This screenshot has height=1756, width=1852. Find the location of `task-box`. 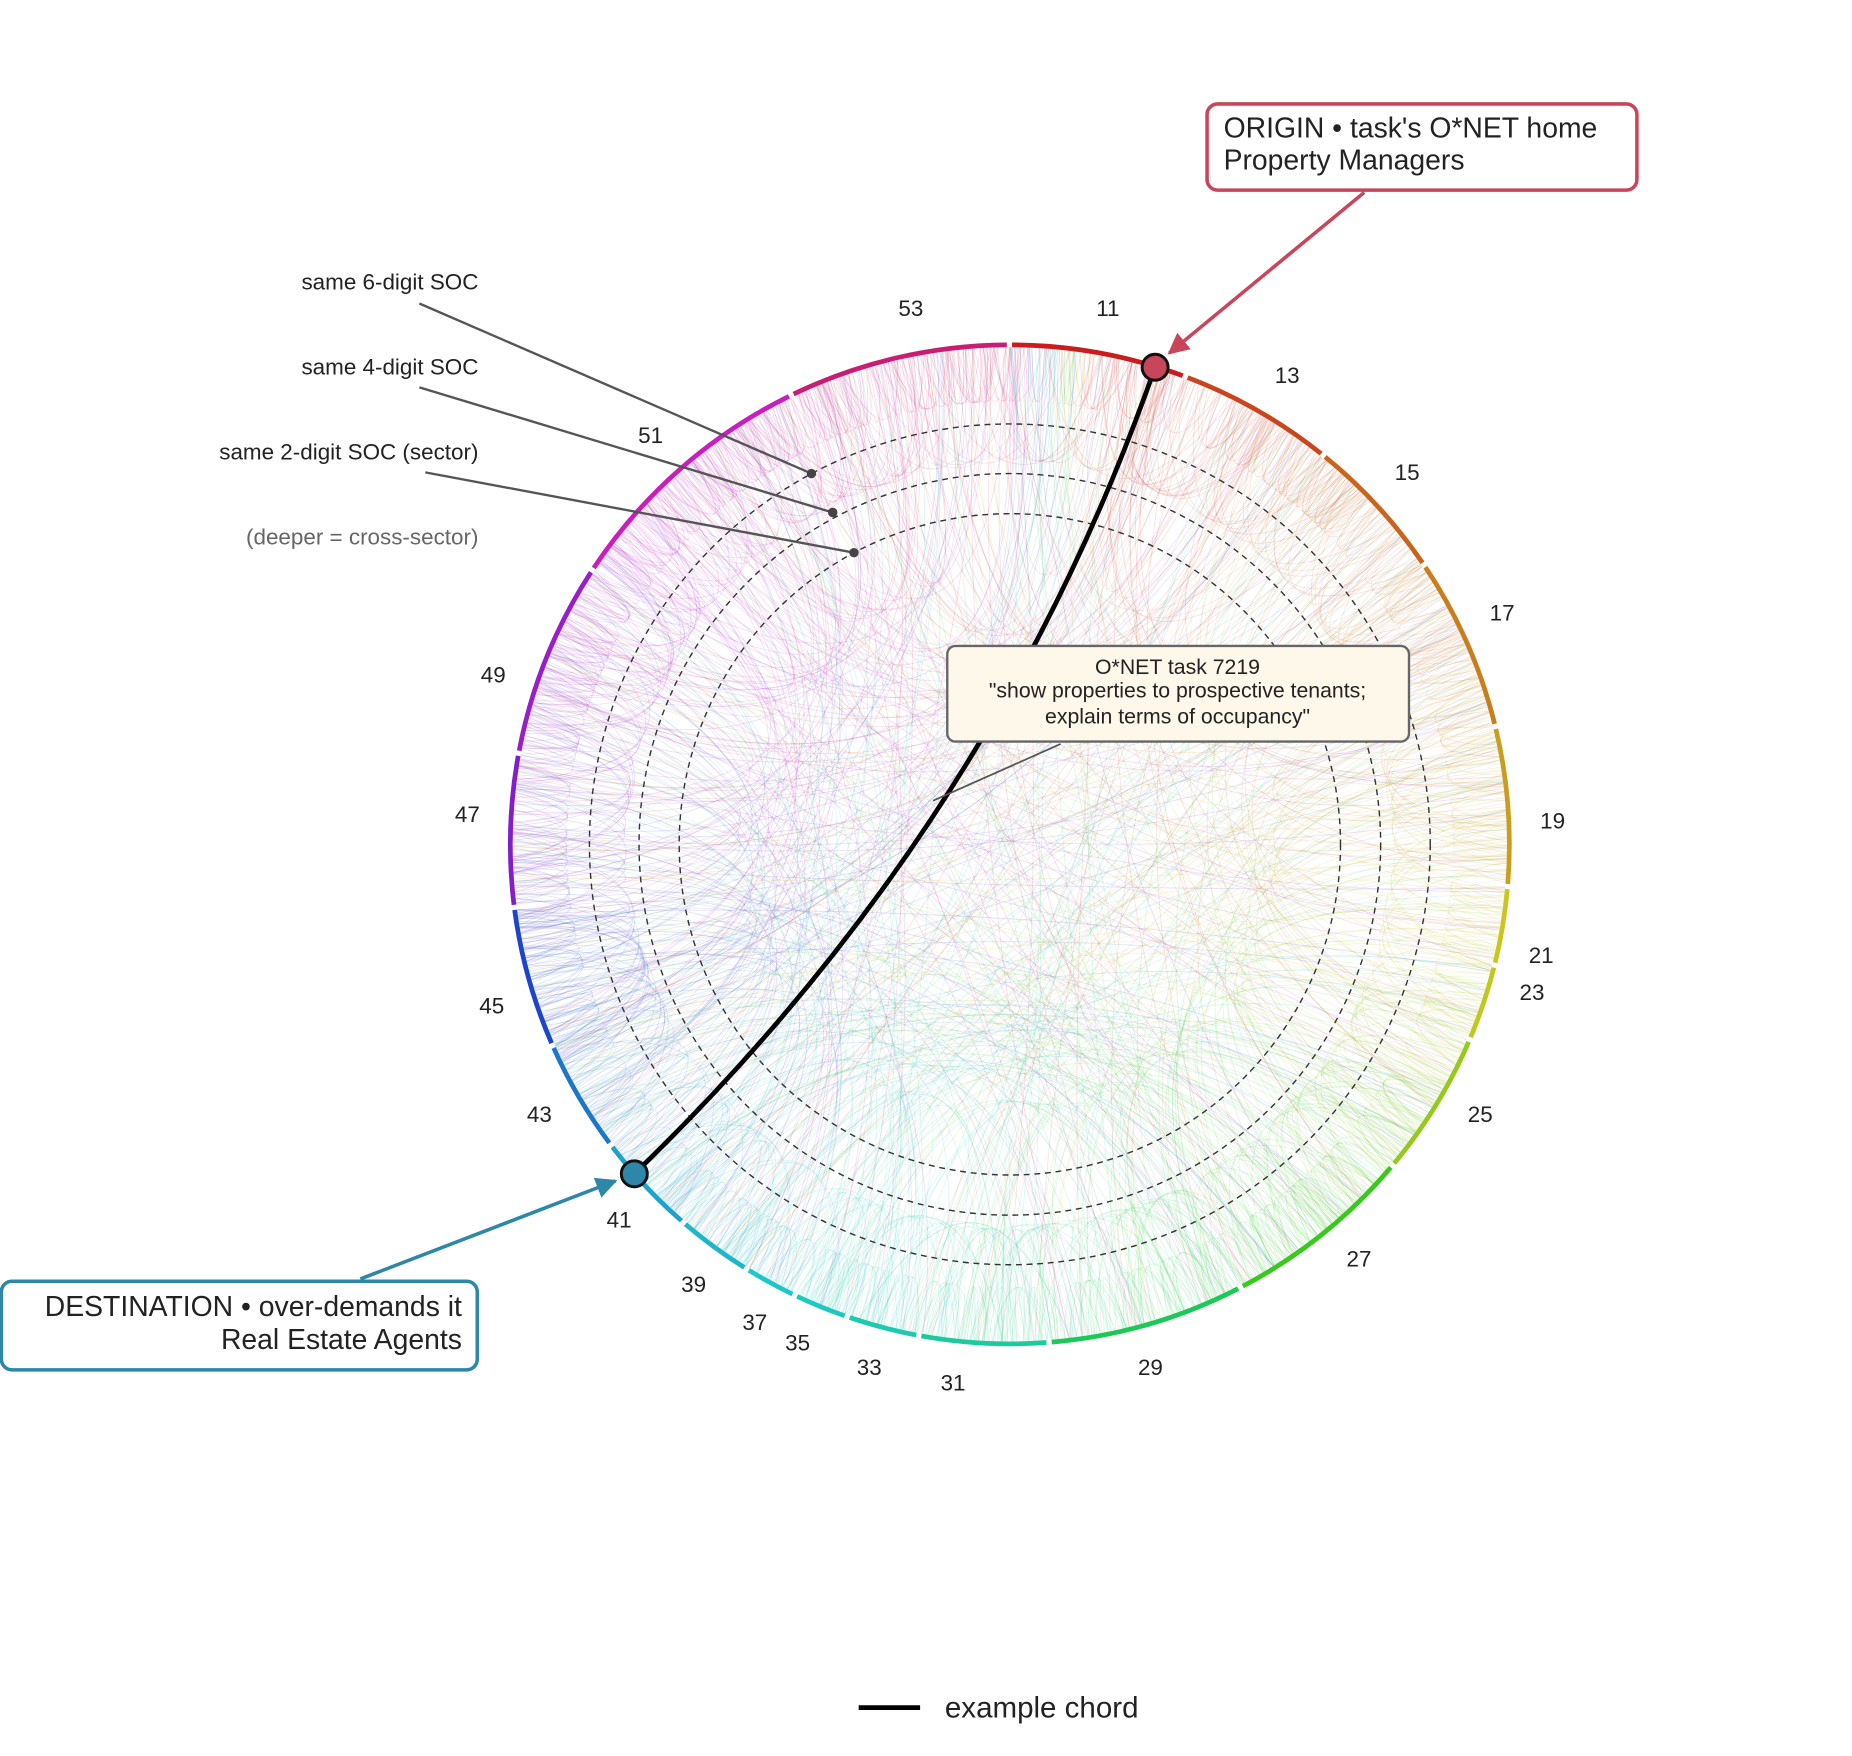

task-box is located at coordinates (1178, 693).